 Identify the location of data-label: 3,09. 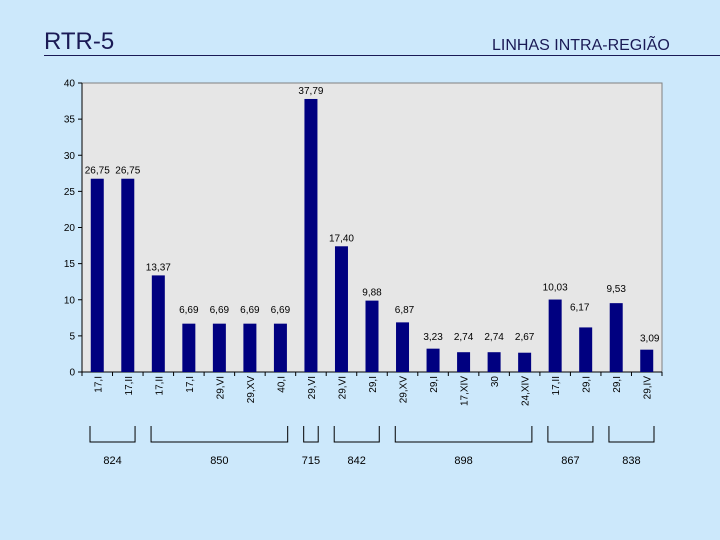
(650, 339).